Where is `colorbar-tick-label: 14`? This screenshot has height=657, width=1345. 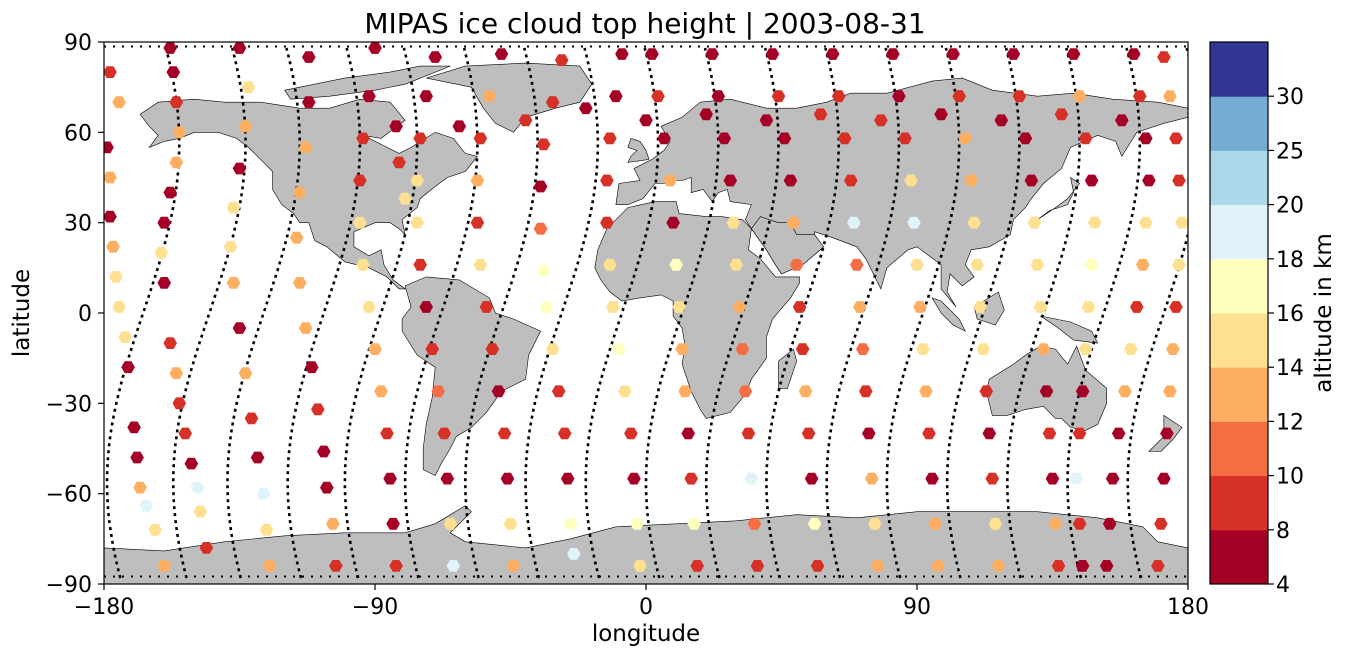
colorbar-tick-label: 14 is located at coordinates (1290, 368).